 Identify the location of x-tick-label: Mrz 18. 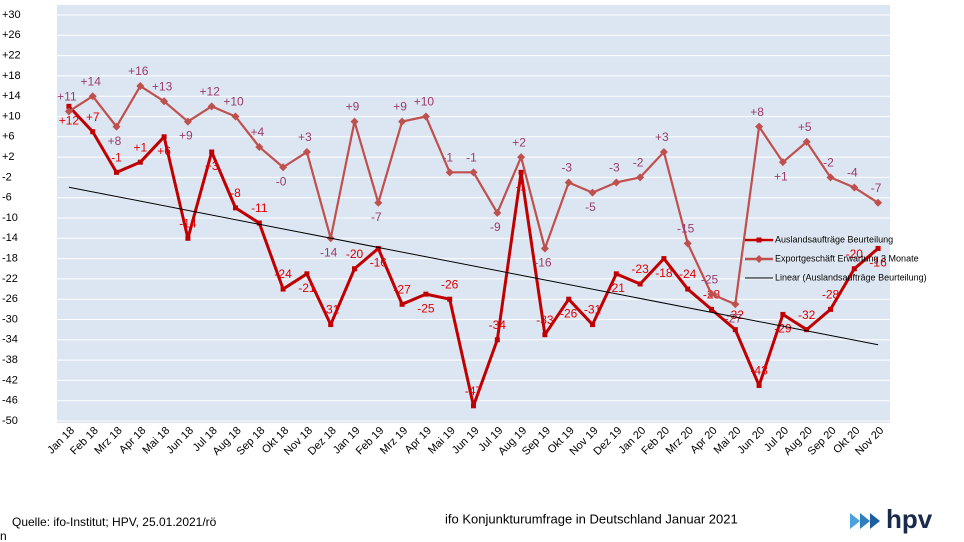
(108, 441).